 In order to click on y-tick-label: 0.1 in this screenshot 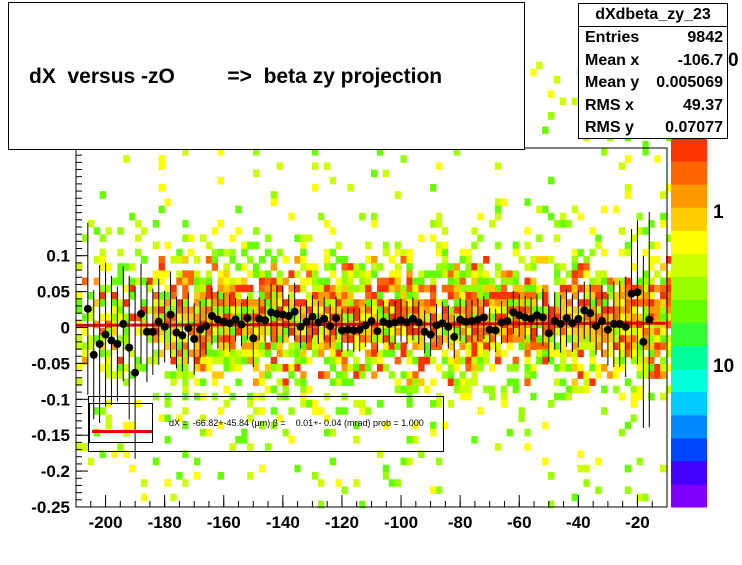, I will do `click(58, 256)`.